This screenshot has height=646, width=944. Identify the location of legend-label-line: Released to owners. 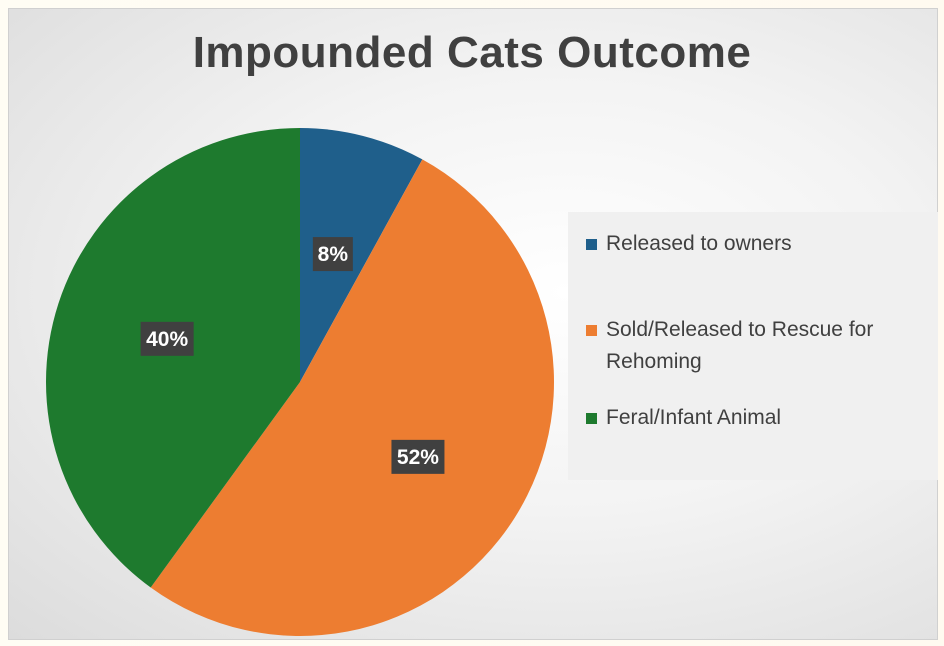
(699, 243).